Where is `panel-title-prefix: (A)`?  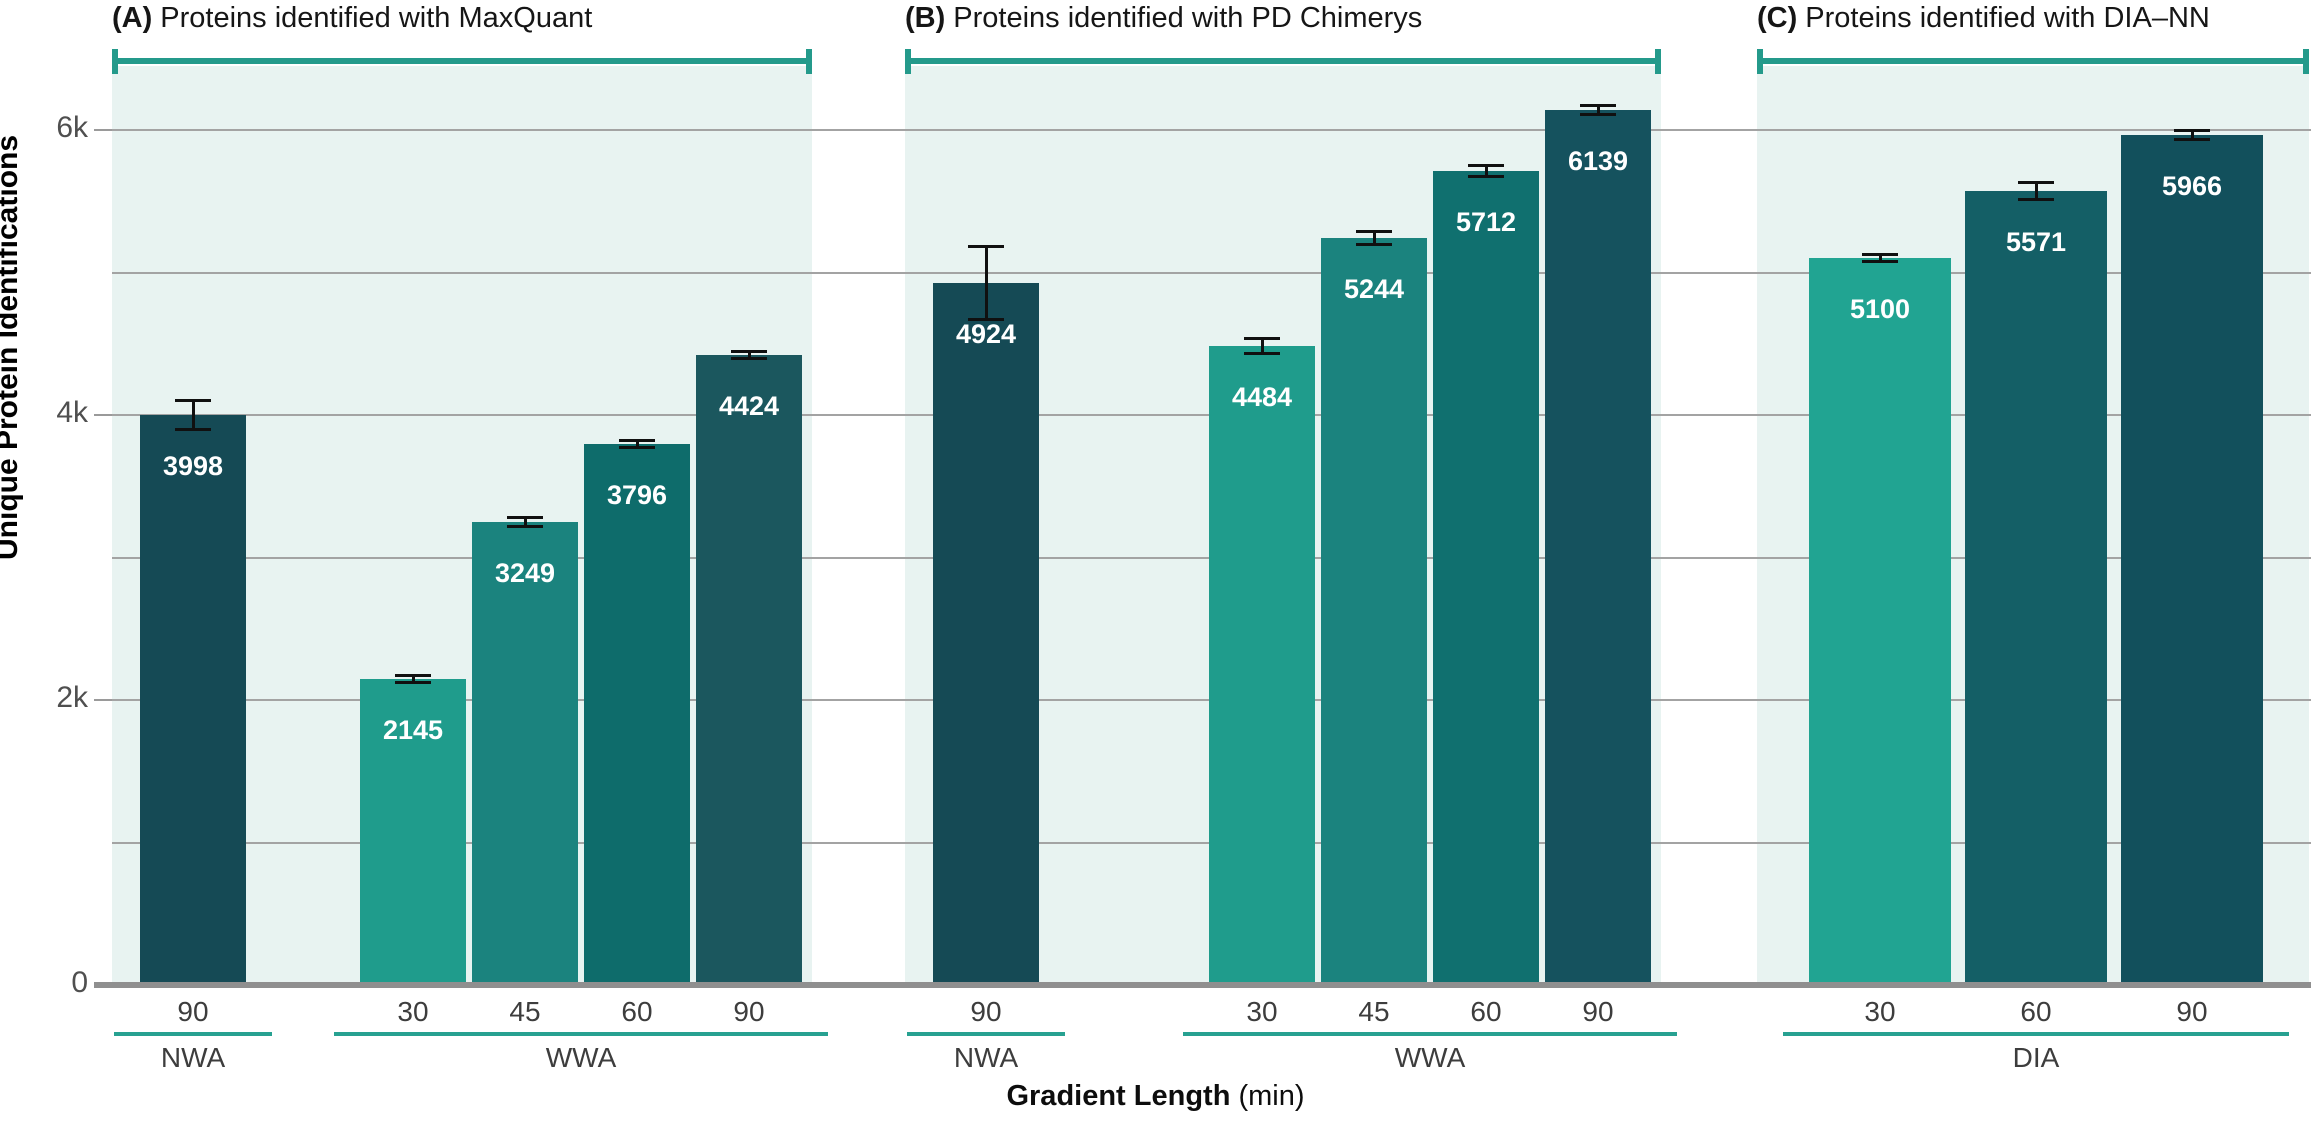 panel-title-prefix: (A) is located at coordinates (132, 18).